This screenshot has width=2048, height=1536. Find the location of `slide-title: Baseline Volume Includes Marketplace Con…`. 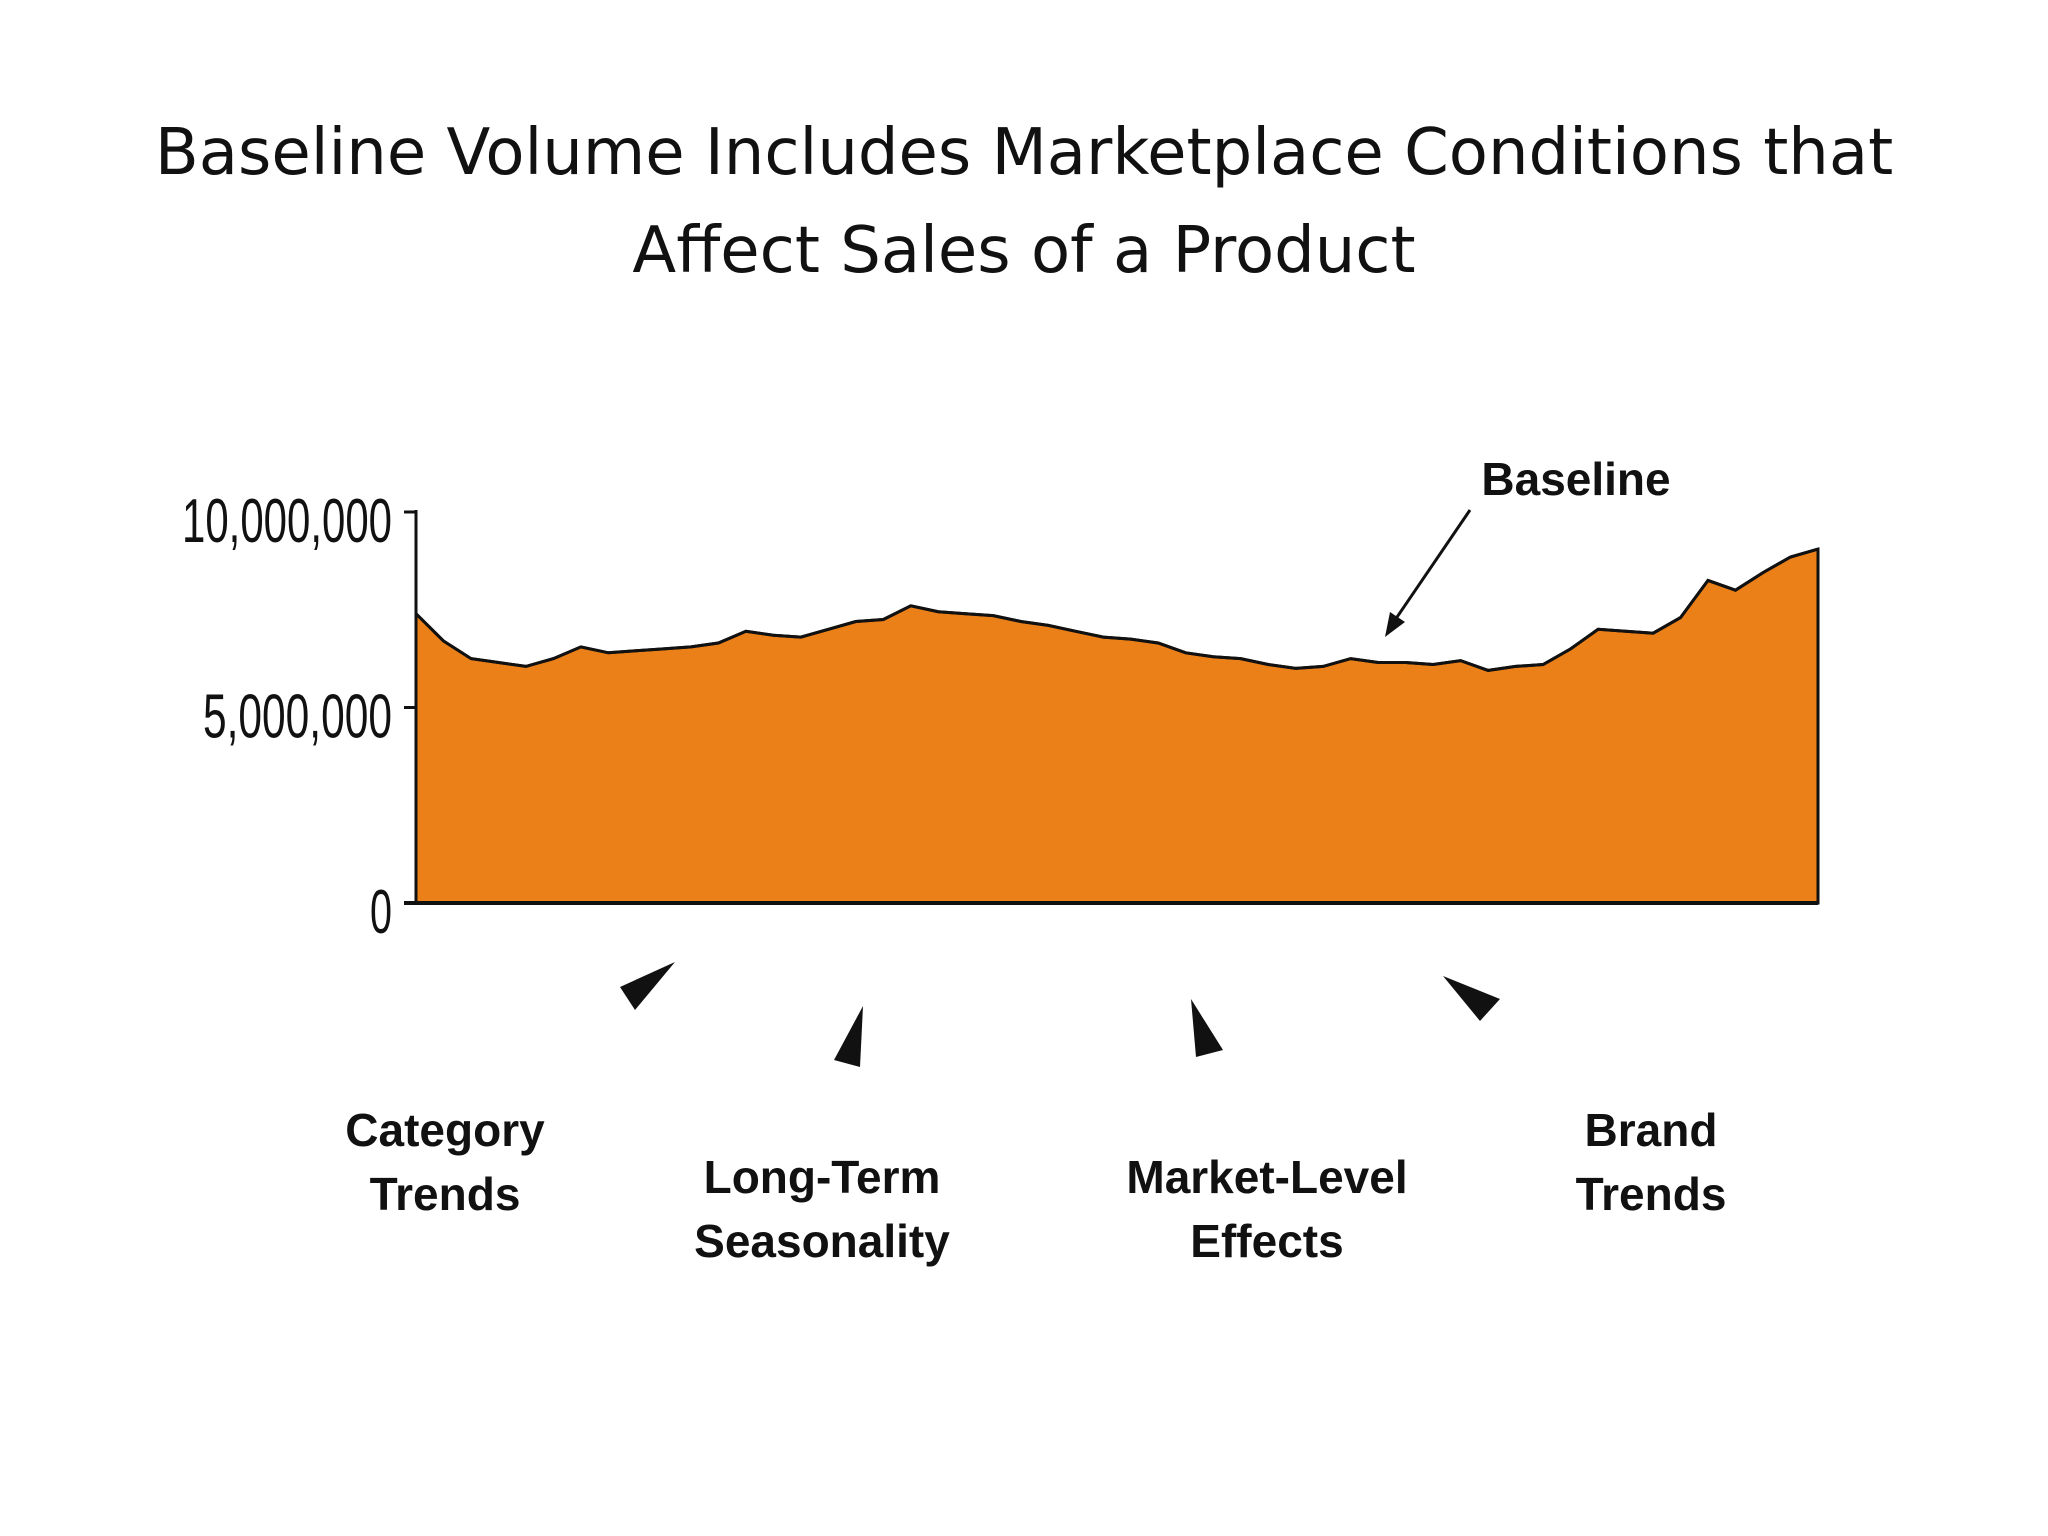

slide-title: Baseline Volume Includes Marketplace Con… is located at coordinates (1024, 202).